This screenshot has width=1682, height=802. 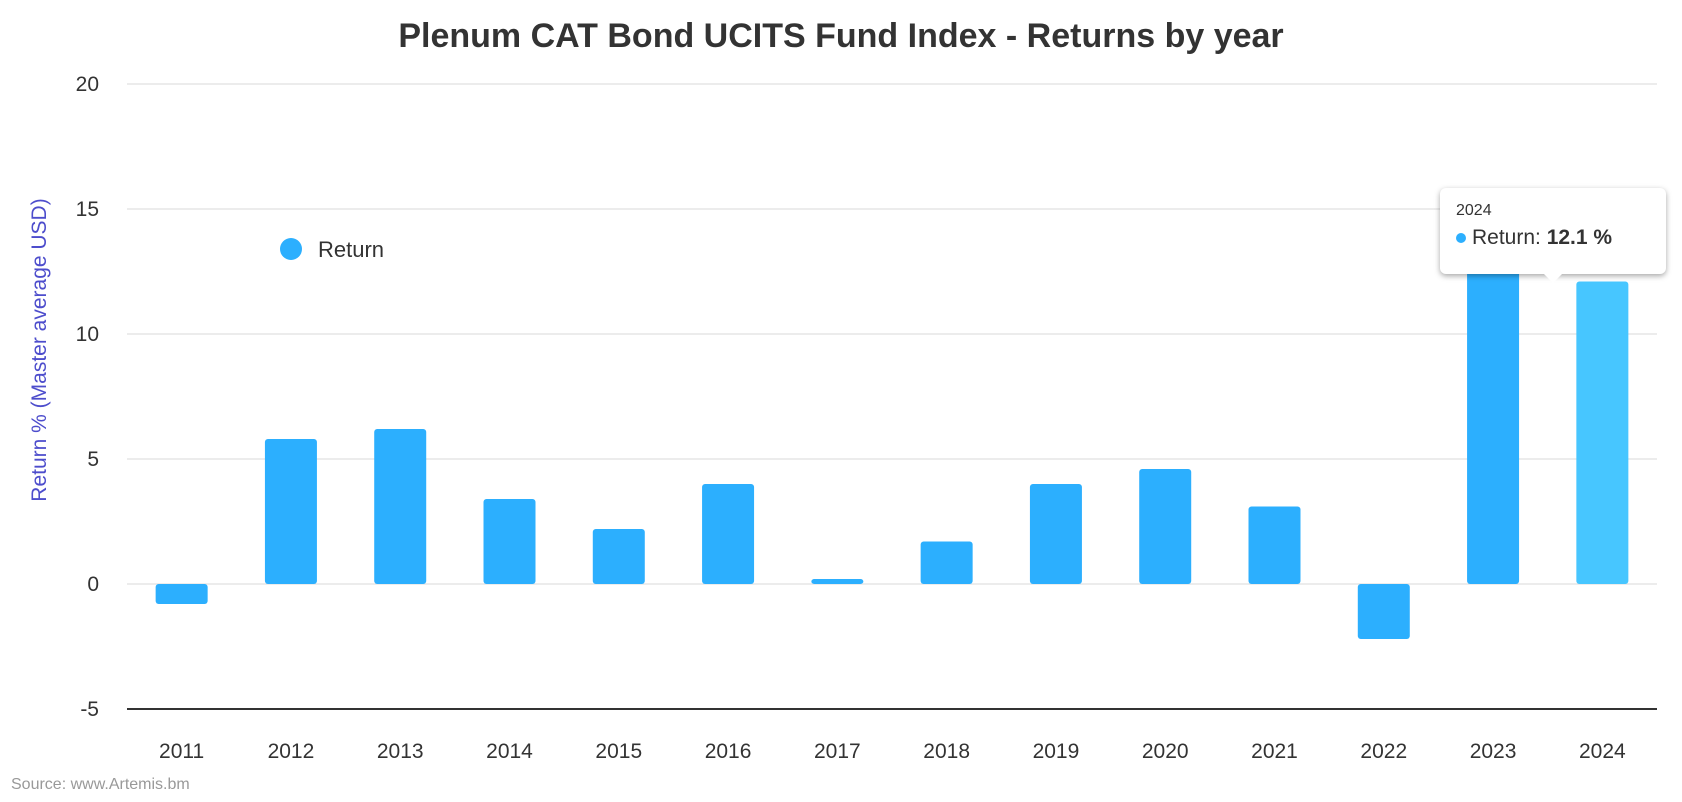 I want to click on x-tick-label: 2012, so click(x=291, y=751).